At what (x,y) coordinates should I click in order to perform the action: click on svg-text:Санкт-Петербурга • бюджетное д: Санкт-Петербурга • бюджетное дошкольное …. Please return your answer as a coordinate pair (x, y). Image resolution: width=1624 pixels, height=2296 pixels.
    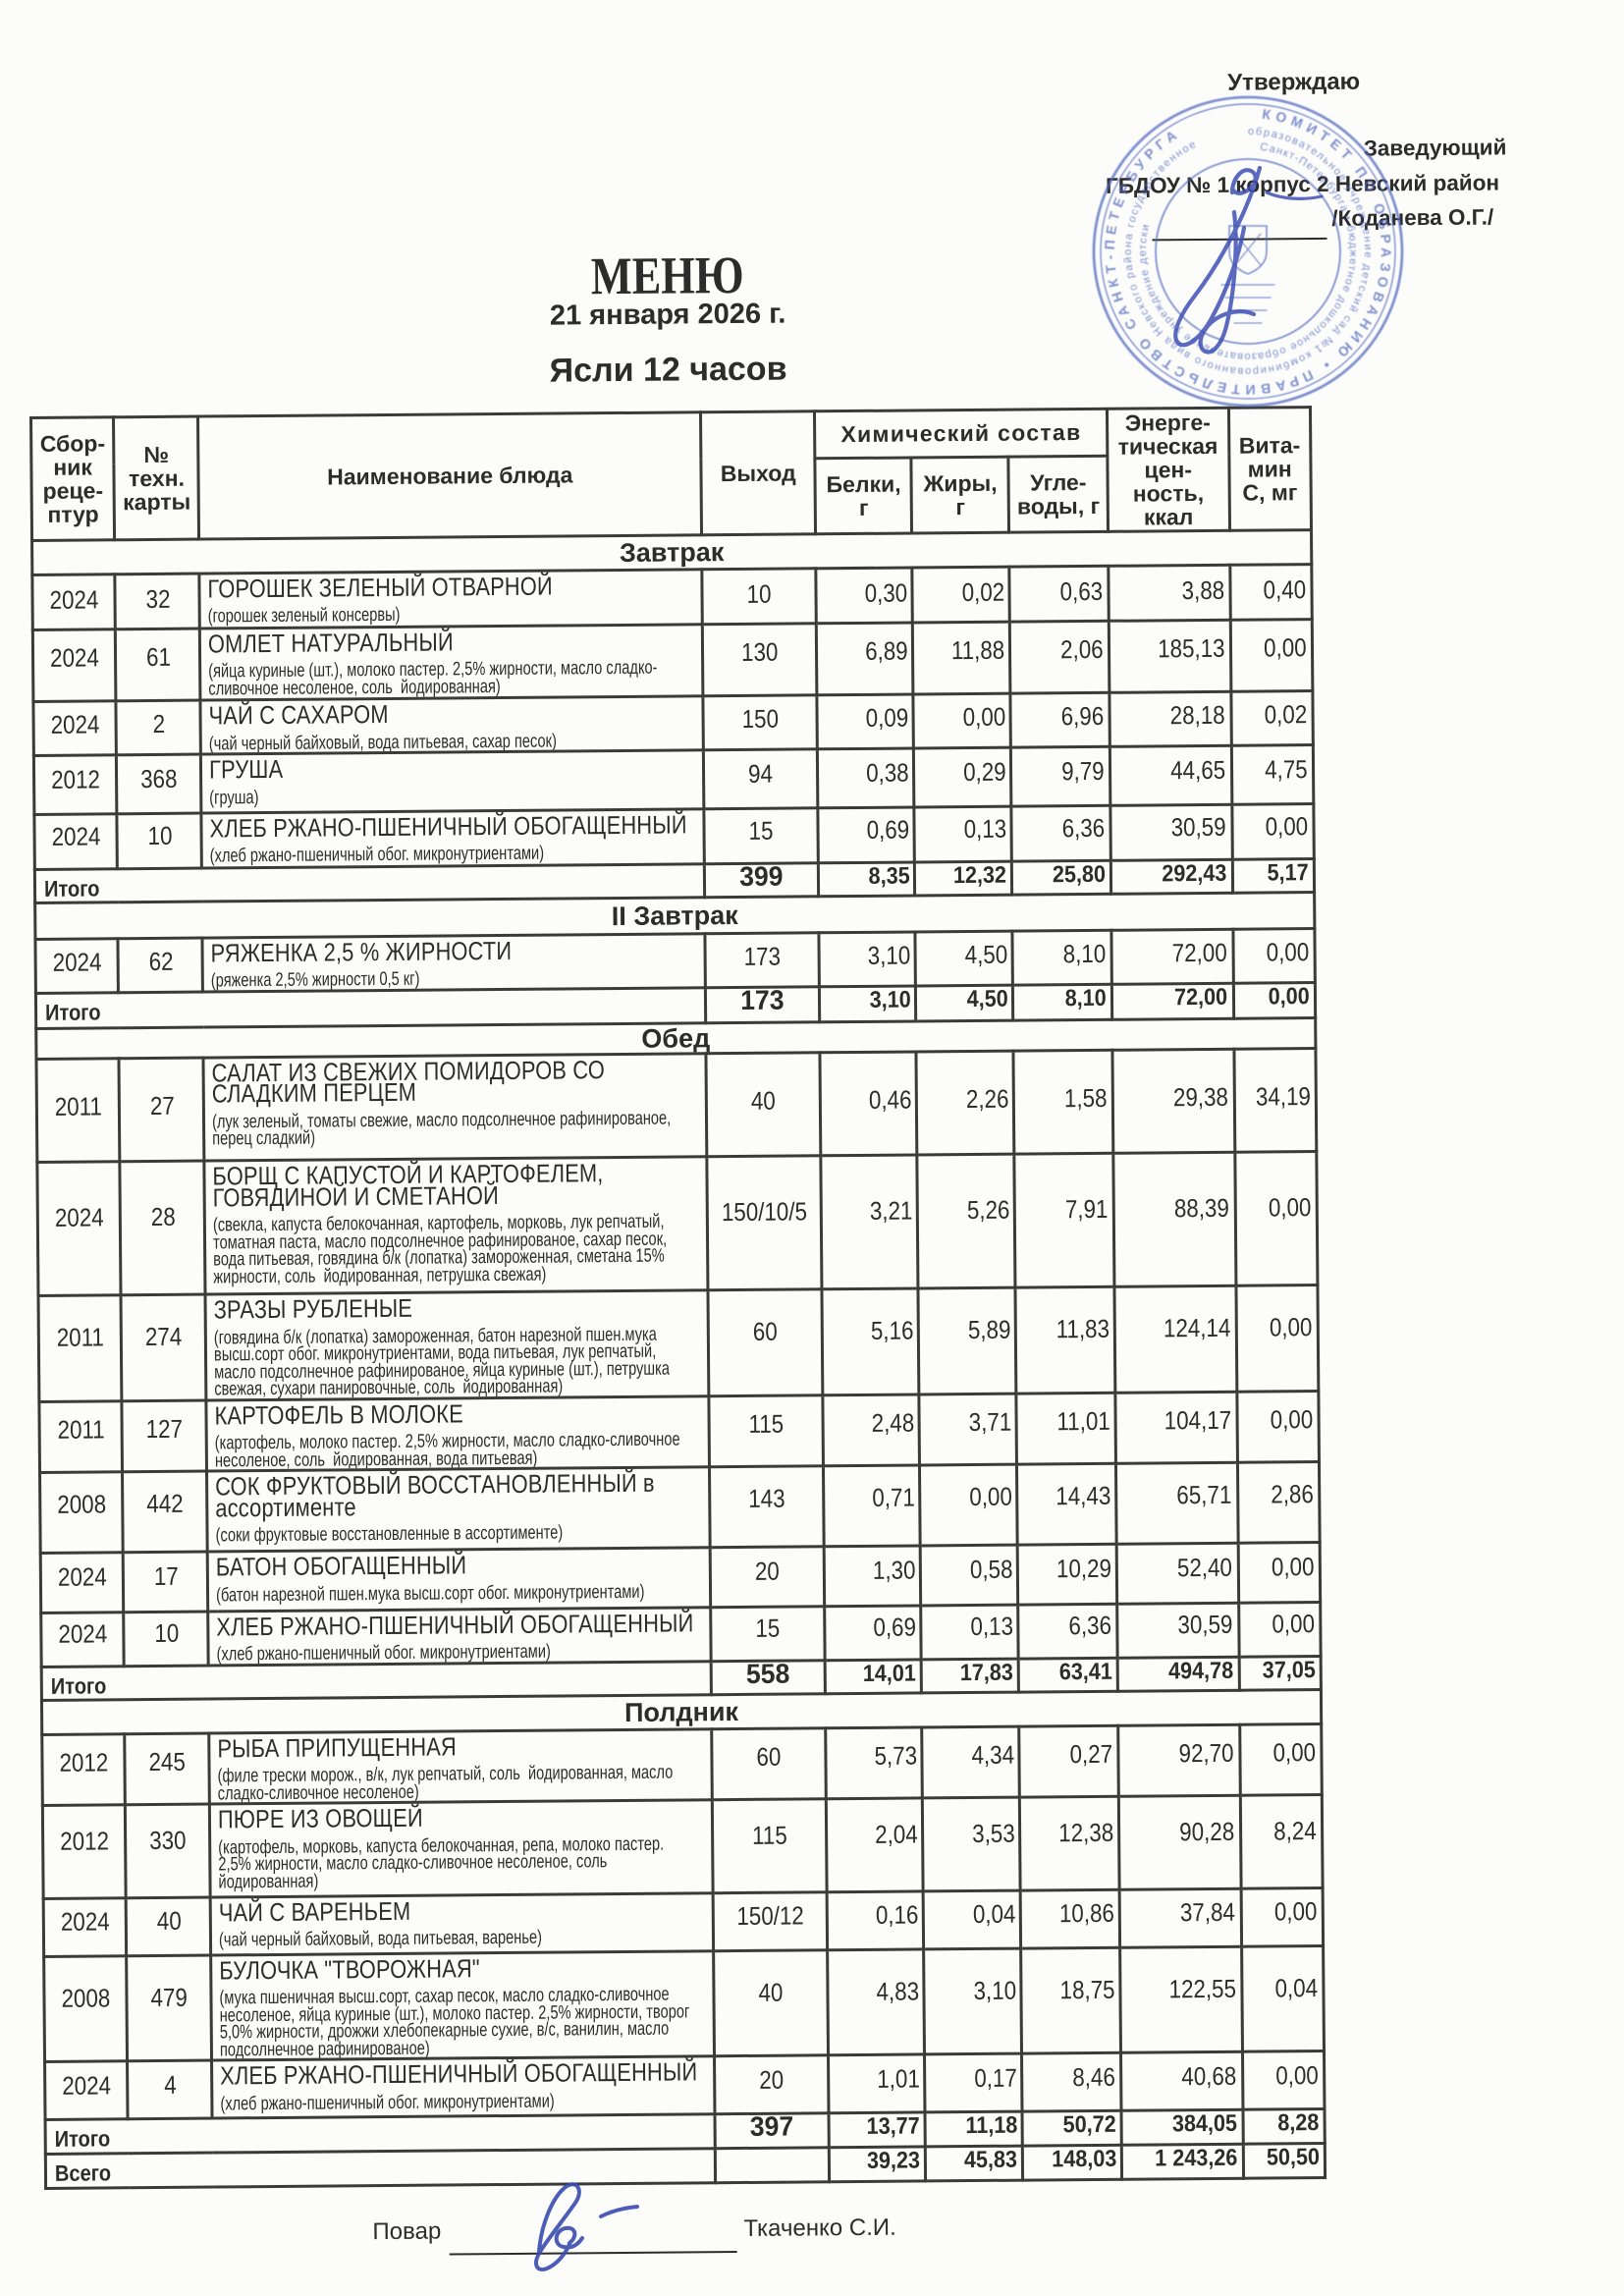
    Looking at the image, I should click on (1248, 251).